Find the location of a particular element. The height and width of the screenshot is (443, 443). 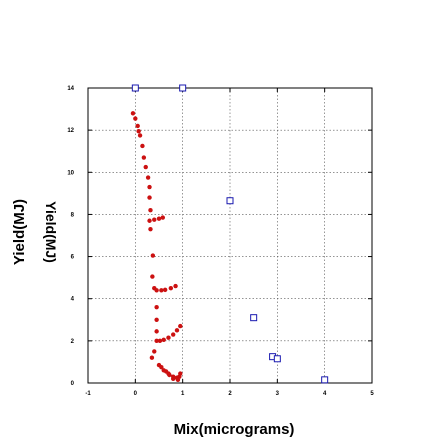

x-tick-label: -1 is located at coordinates (88, 394).